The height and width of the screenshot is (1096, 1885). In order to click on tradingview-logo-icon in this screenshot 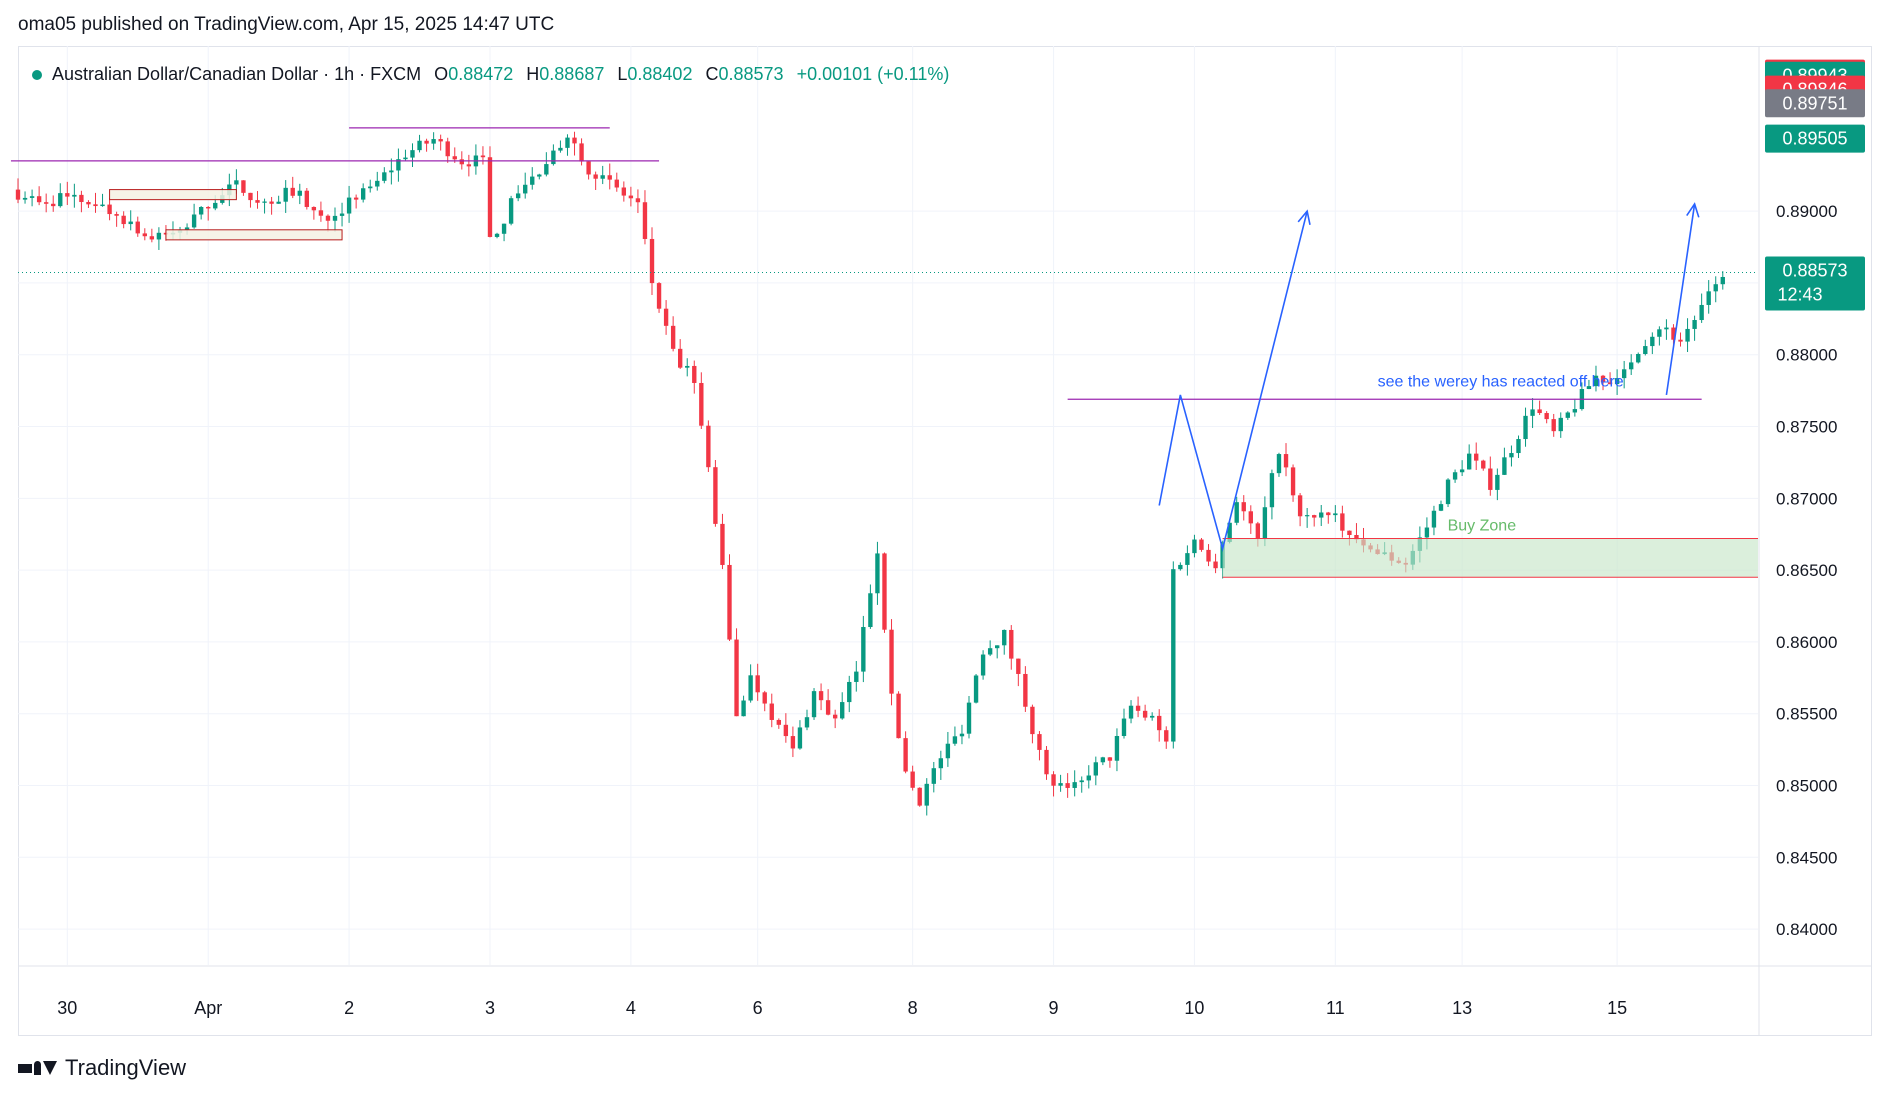, I will do `click(37, 1068)`.